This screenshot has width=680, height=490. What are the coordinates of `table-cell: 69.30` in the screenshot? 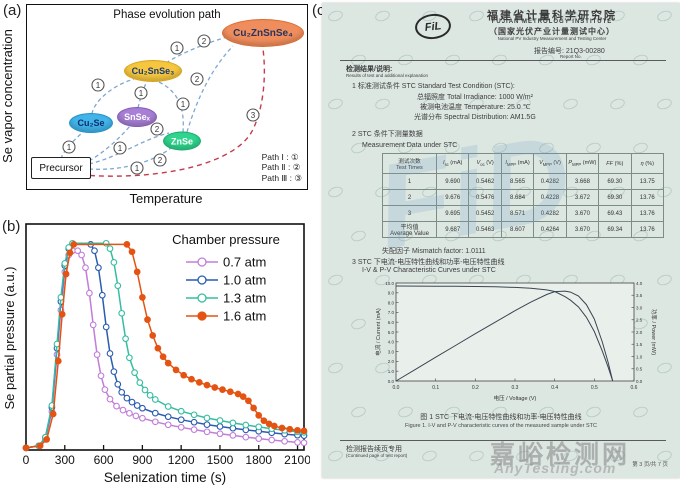 It's located at (615, 197).